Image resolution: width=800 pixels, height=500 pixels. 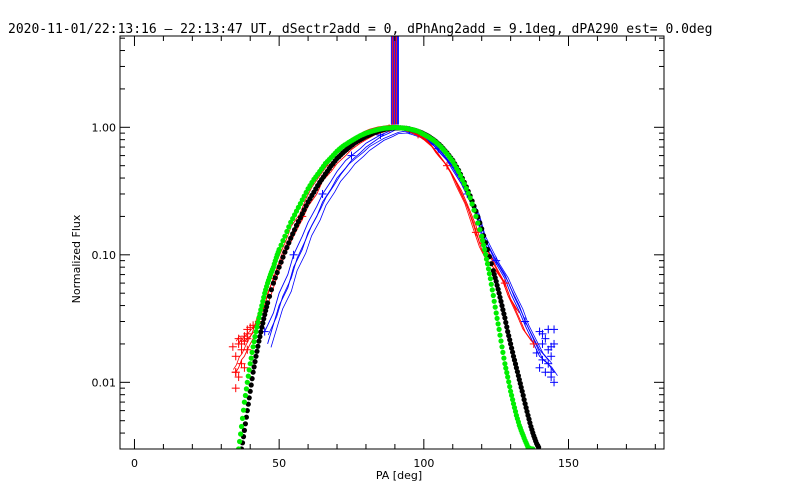 I want to click on x-axis-label: PA [deg], so click(x=399, y=475).